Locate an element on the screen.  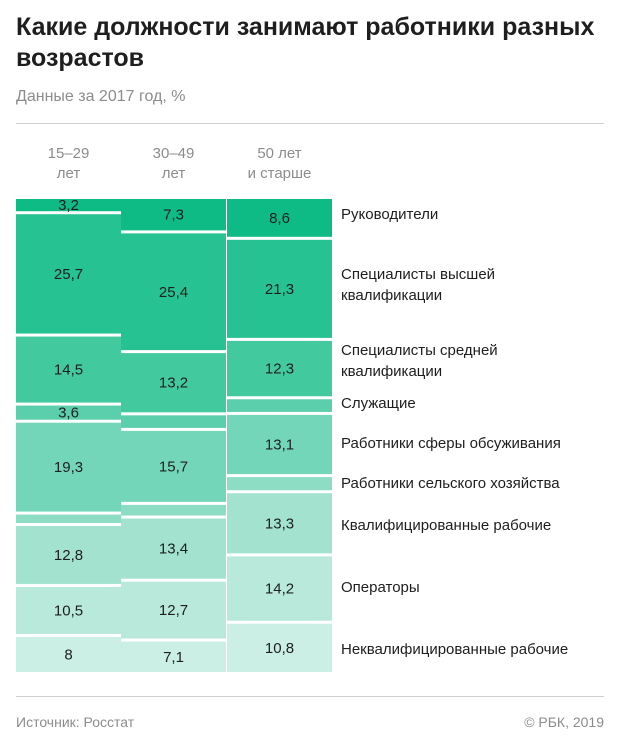
segment-value-label: 21,3 is located at coordinates (279, 289).